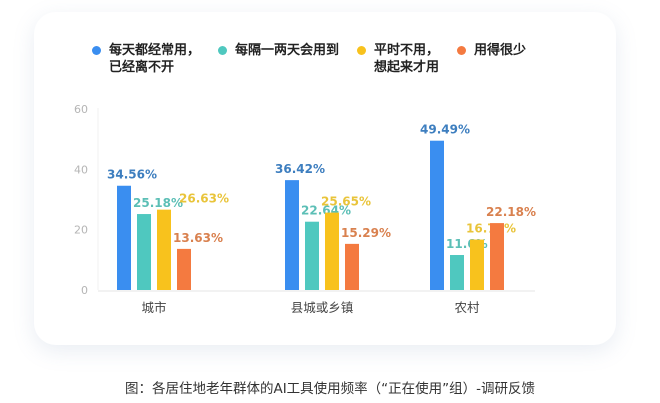 This screenshot has width=660, height=403. Describe the element at coordinates (491, 59) in the screenshot. I see `legend-item-rarely: 用得很少` at that location.